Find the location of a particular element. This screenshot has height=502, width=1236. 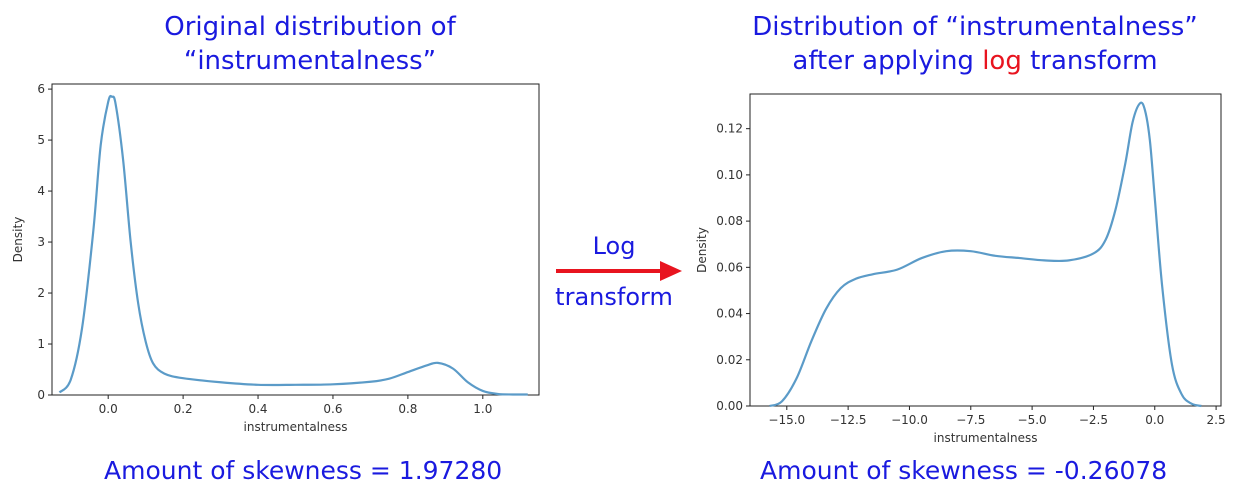

right-ytick-label: 0.04 is located at coordinates (729, 314).